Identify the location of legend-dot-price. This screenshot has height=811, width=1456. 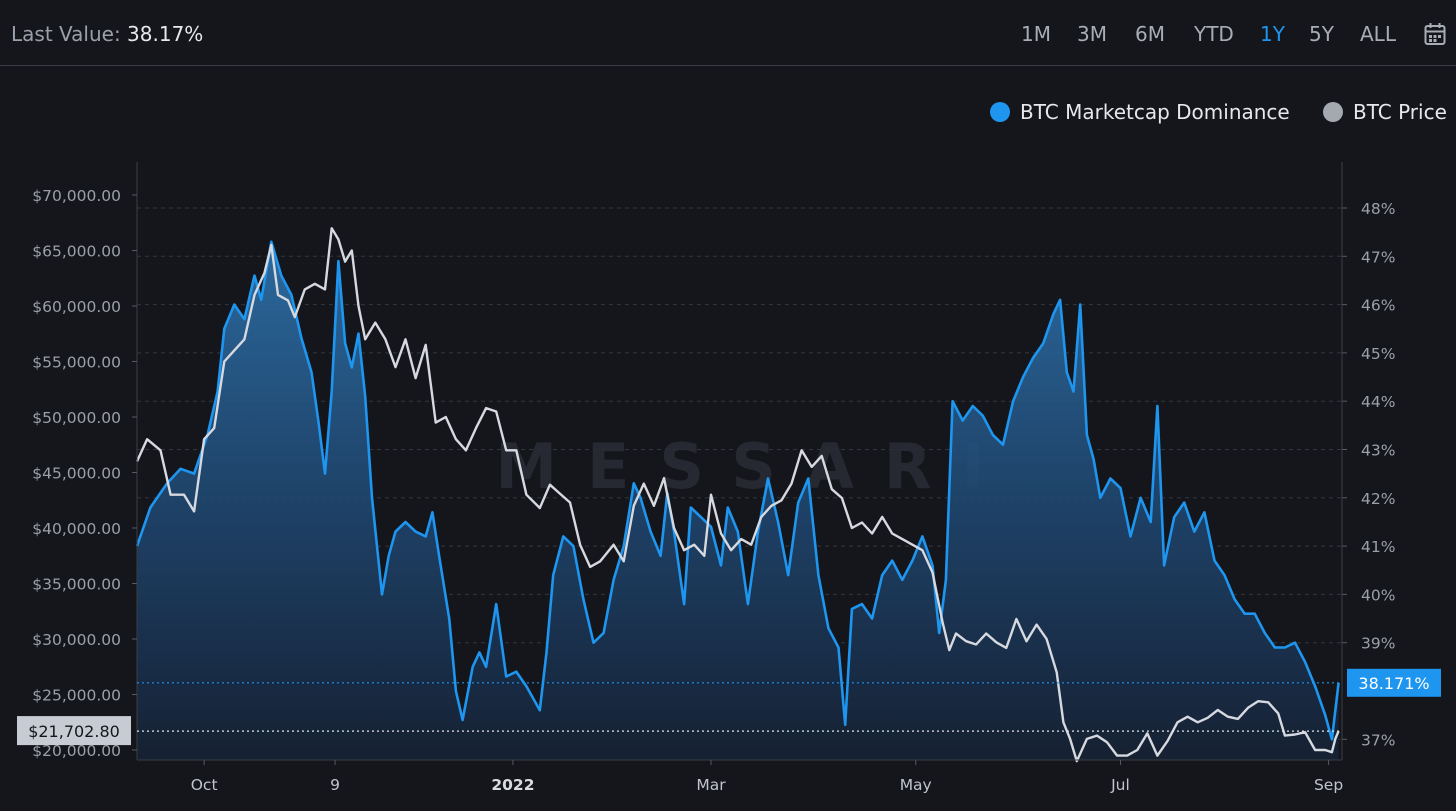
(1333, 112).